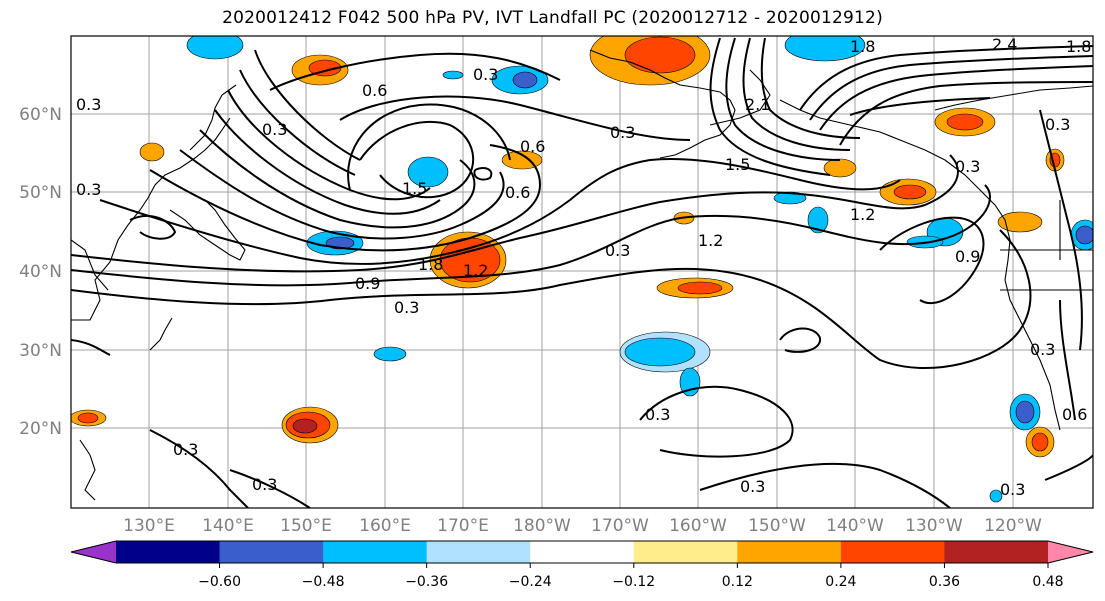  I want to click on longitude-label: 180°W, so click(542, 526).